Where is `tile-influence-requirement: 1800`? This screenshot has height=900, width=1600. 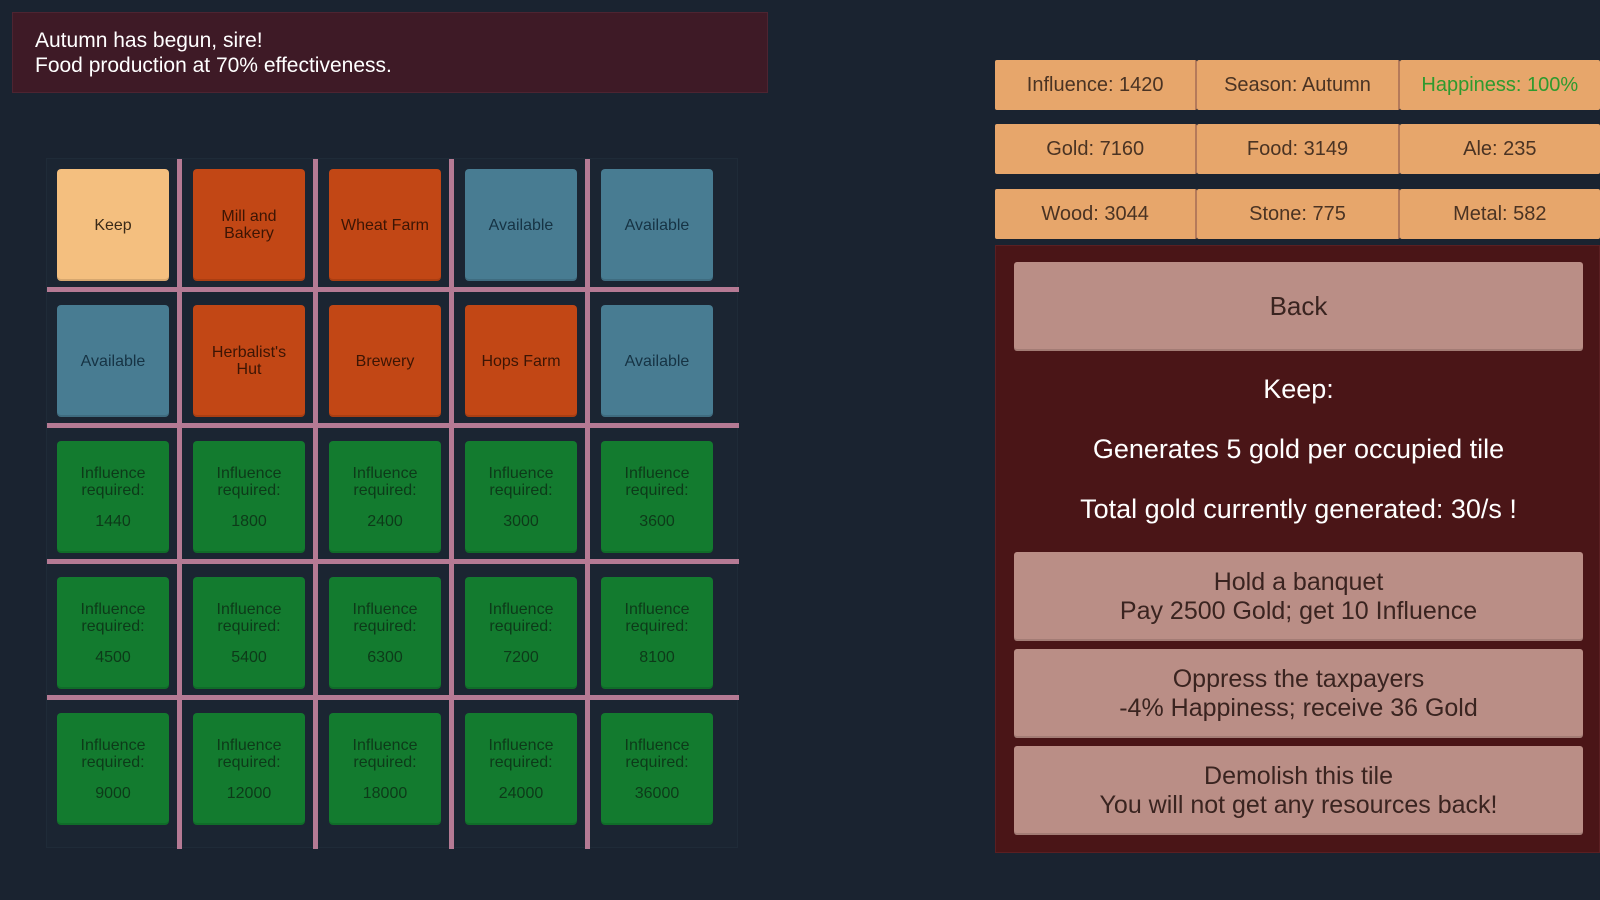
tile-influence-requirement: 1800 is located at coordinates (249, 521).